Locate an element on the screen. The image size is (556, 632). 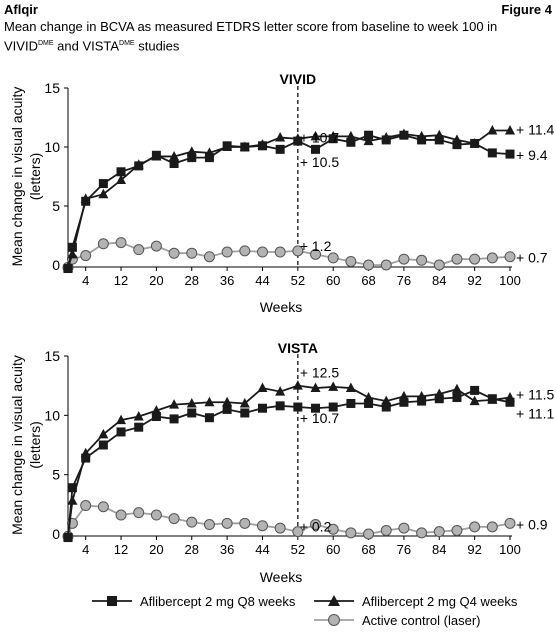
x-tick-label: 36 is located at coordinates (227, 549).